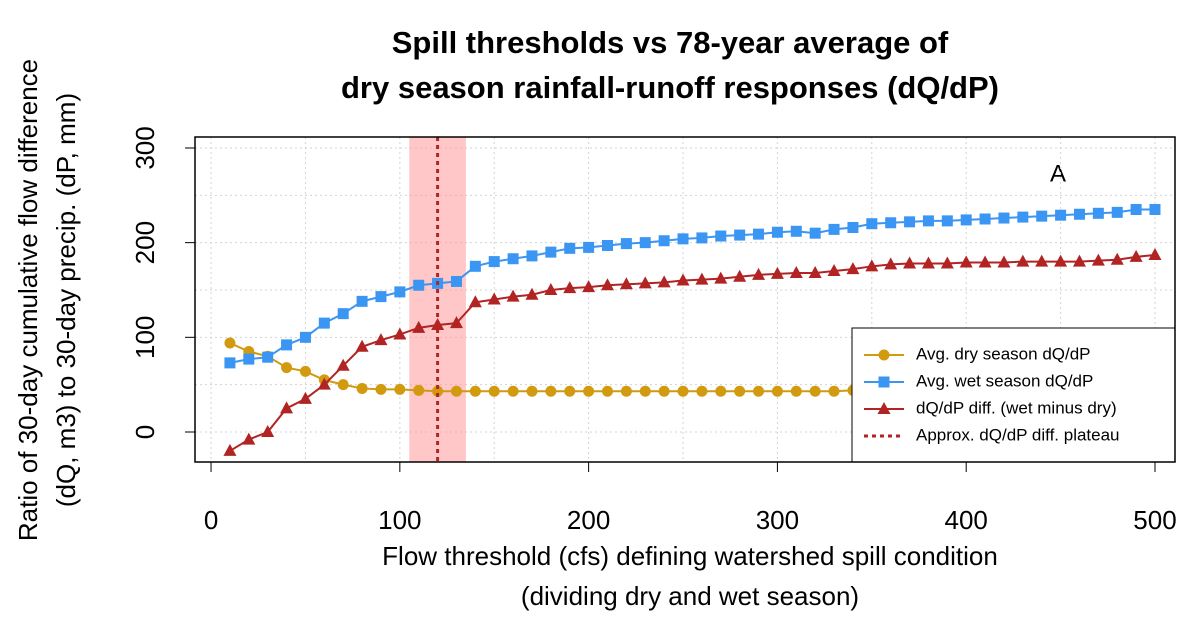  What do you see at coordinates (399, 520) in the screenshot?
I see `x-tick-label: 100` at bounding box center [399, 520].